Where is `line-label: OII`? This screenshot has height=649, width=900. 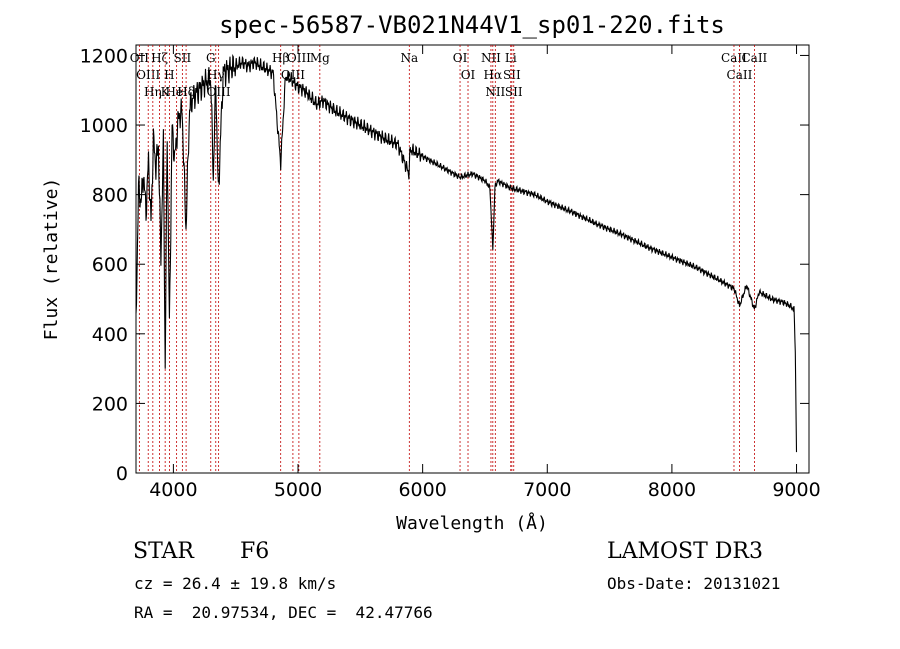 line-label: OII is located at coordinates (140, 58).